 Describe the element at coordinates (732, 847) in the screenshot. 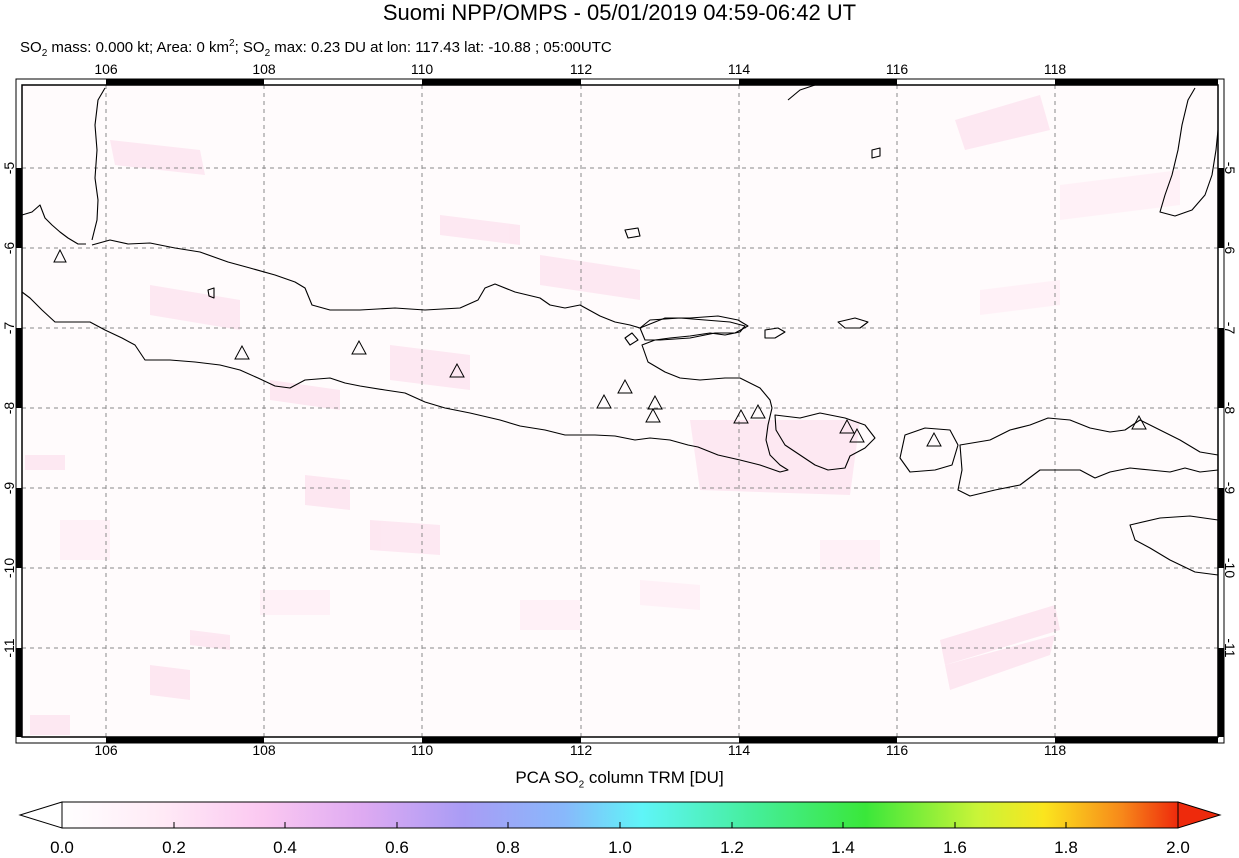

I see `colorbar-tick-label: 1.2` at that location.